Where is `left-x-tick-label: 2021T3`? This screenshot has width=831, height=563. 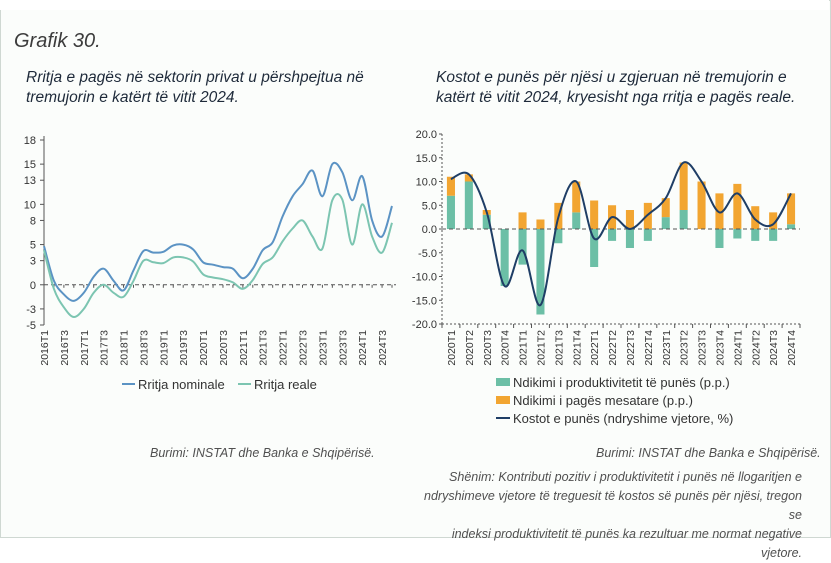 left-x-tick-label: 2021T3 is located at coordinates (264, 348).